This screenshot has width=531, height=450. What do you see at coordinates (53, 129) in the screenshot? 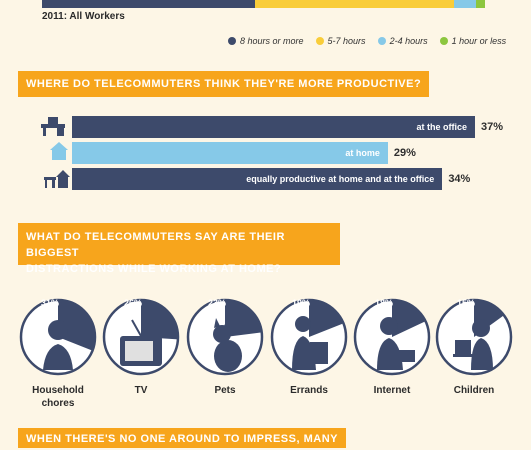
I see `desk-icon` at bounding box center [53, 129].